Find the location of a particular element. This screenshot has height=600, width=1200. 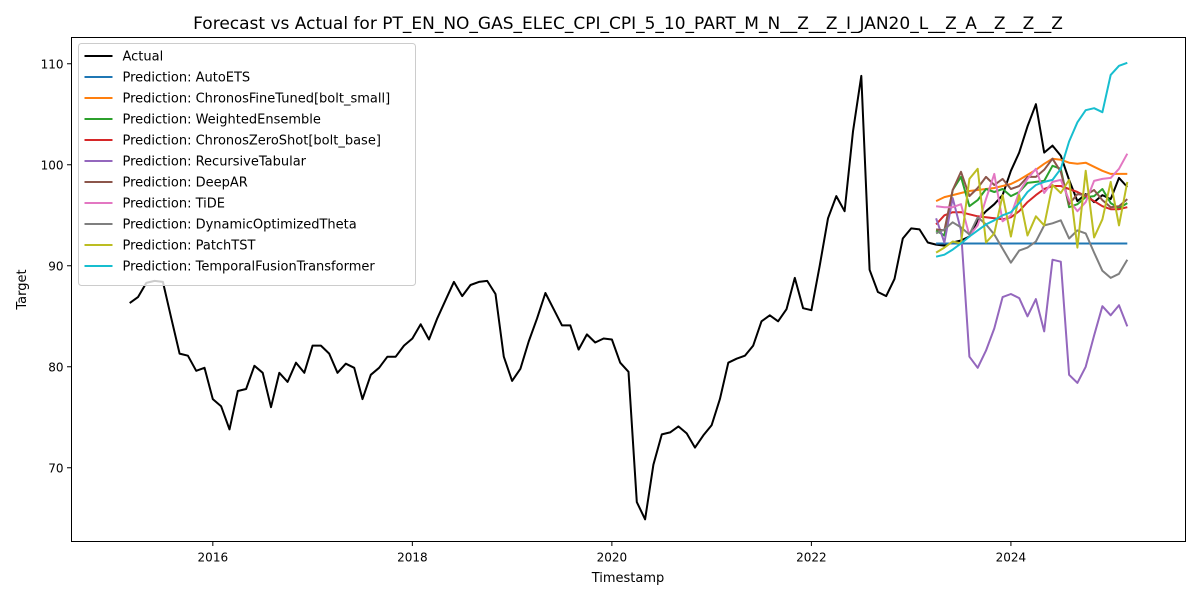

legend-label: Prediction: TemporalFusionTransformer is located at coordinates (249, 267).